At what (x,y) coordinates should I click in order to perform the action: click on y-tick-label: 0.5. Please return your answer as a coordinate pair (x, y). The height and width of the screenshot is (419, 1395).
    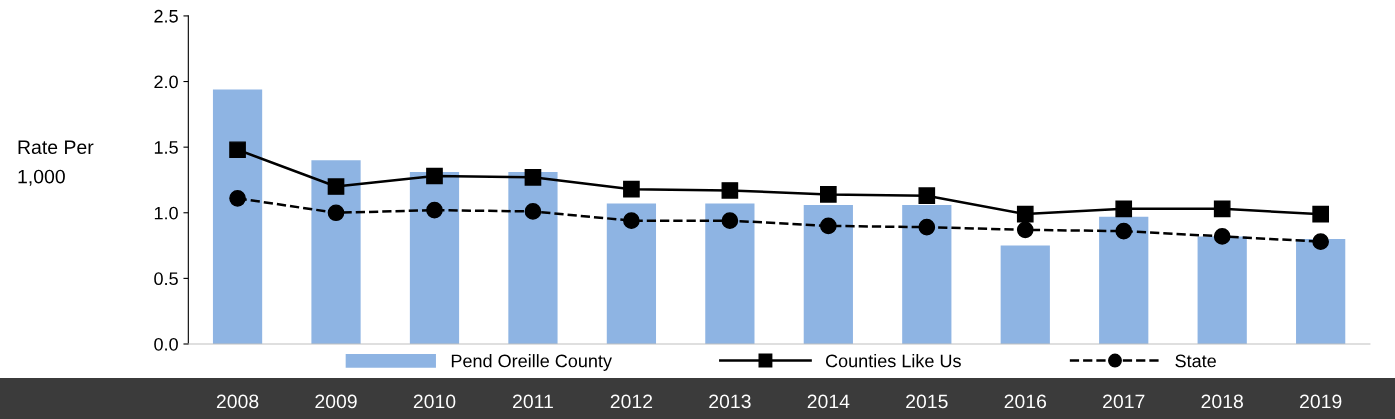
    Looking at the image, I should click on (166, 279).